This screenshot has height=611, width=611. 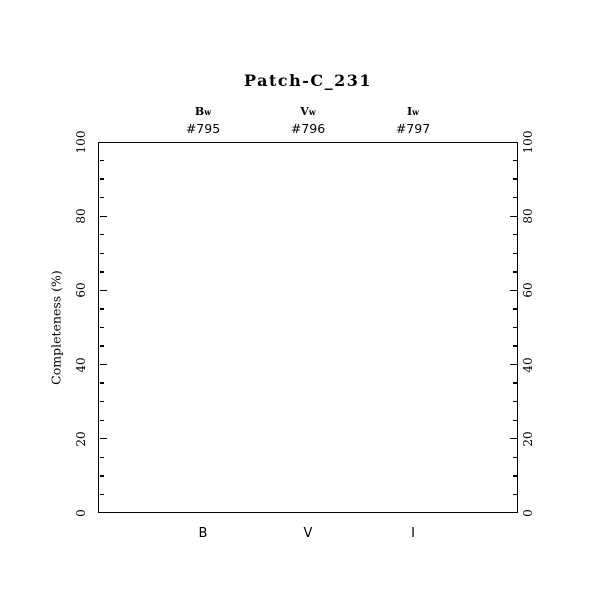 What do you see at coordinates (528, 439) in the screenshot?
I see `y-tick-label-right: 20` at bounding box center [528, 439].